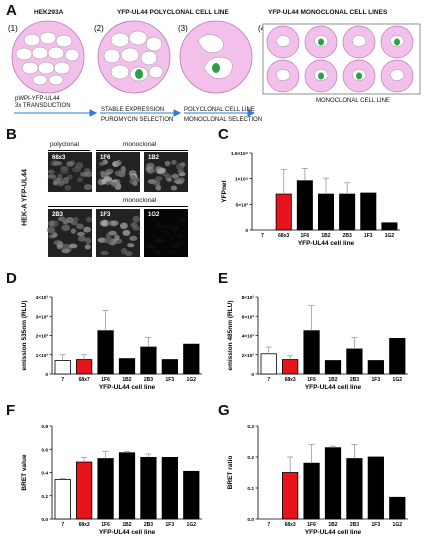 The width and height of the screenshot is (425, 550). I want to click on bar-68x7, so click(84, 367).